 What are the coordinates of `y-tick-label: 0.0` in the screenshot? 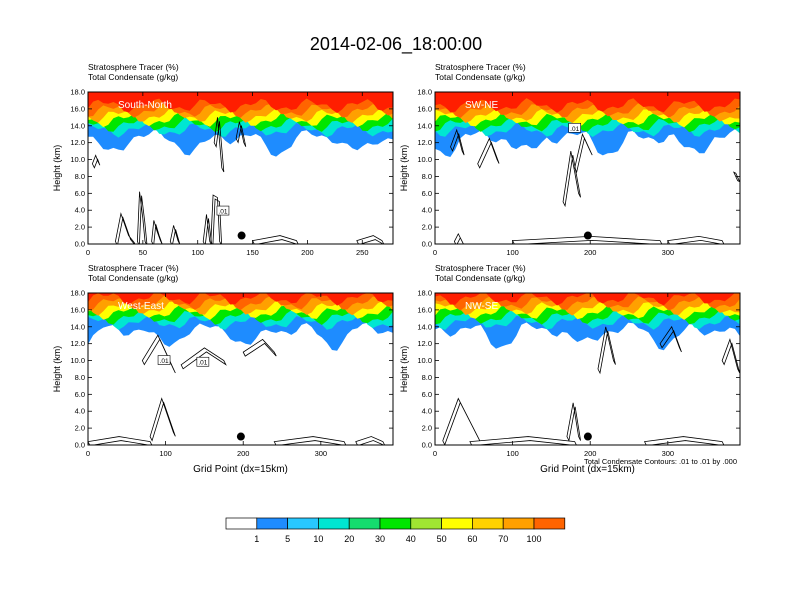 It's located at (80, 244).